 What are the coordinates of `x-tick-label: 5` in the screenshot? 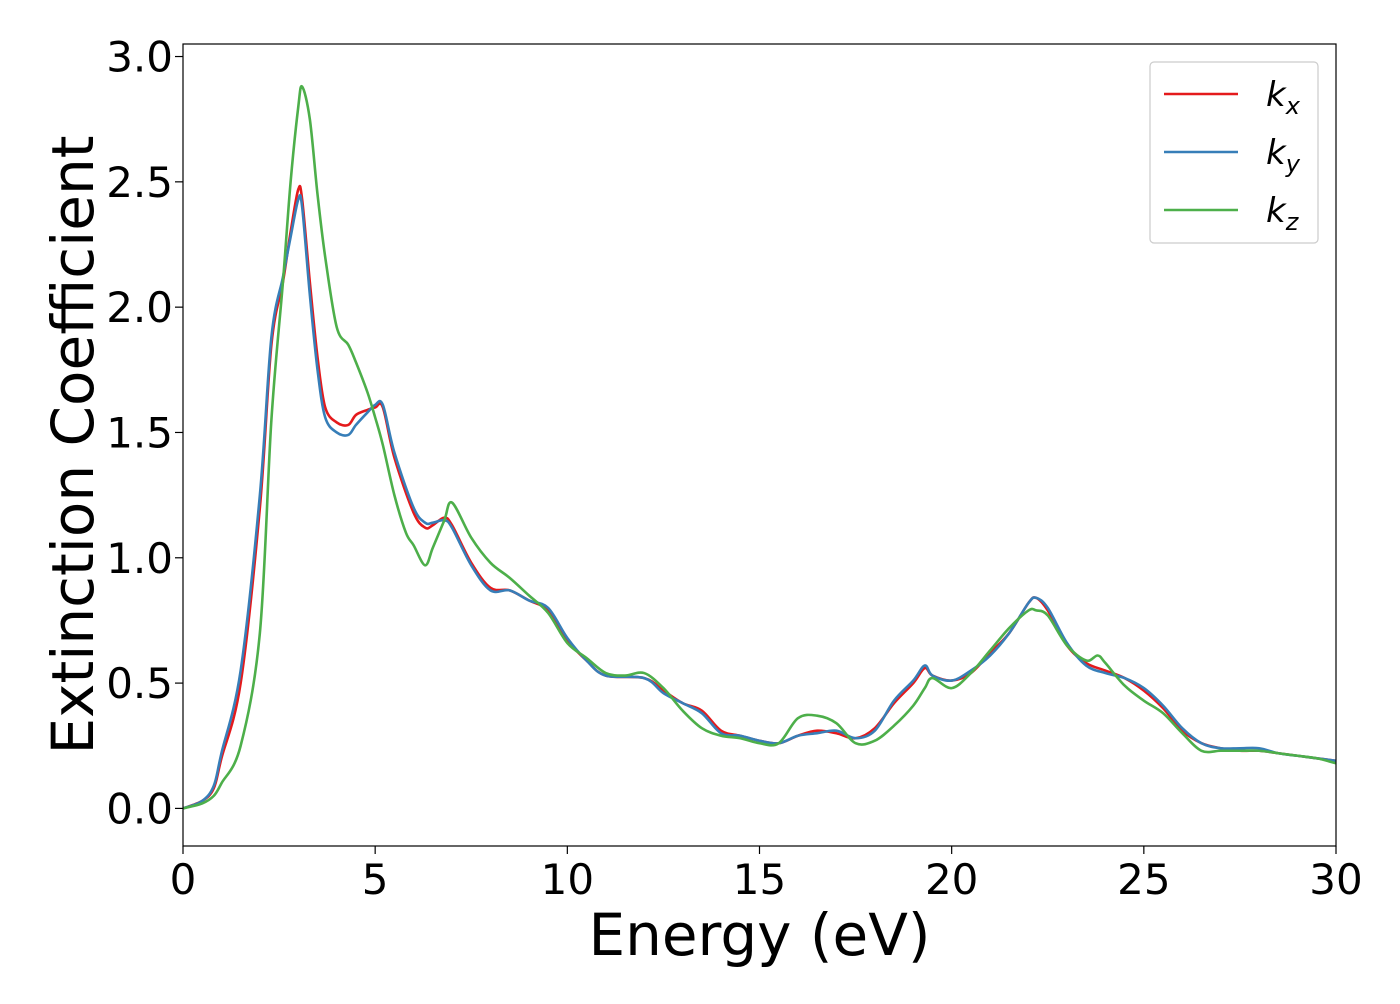 It's located at (375, 879).